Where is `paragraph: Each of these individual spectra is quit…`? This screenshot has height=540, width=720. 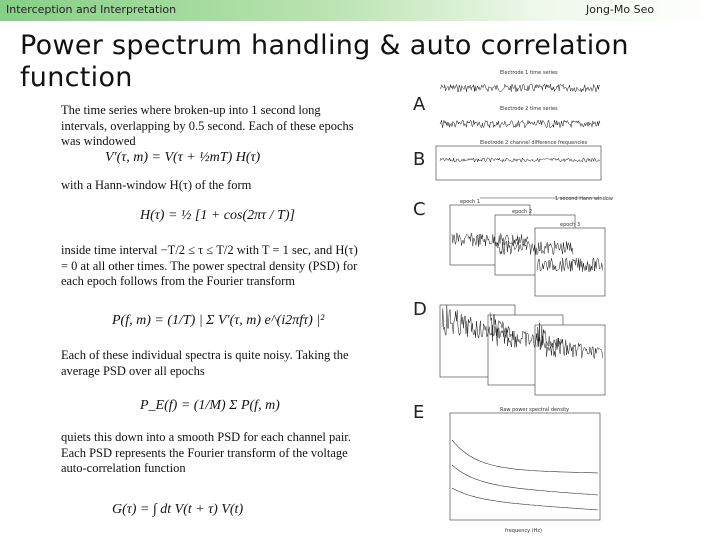
paragraph: Each of these individual spectra is quit… is located at coordinates (205, 363).